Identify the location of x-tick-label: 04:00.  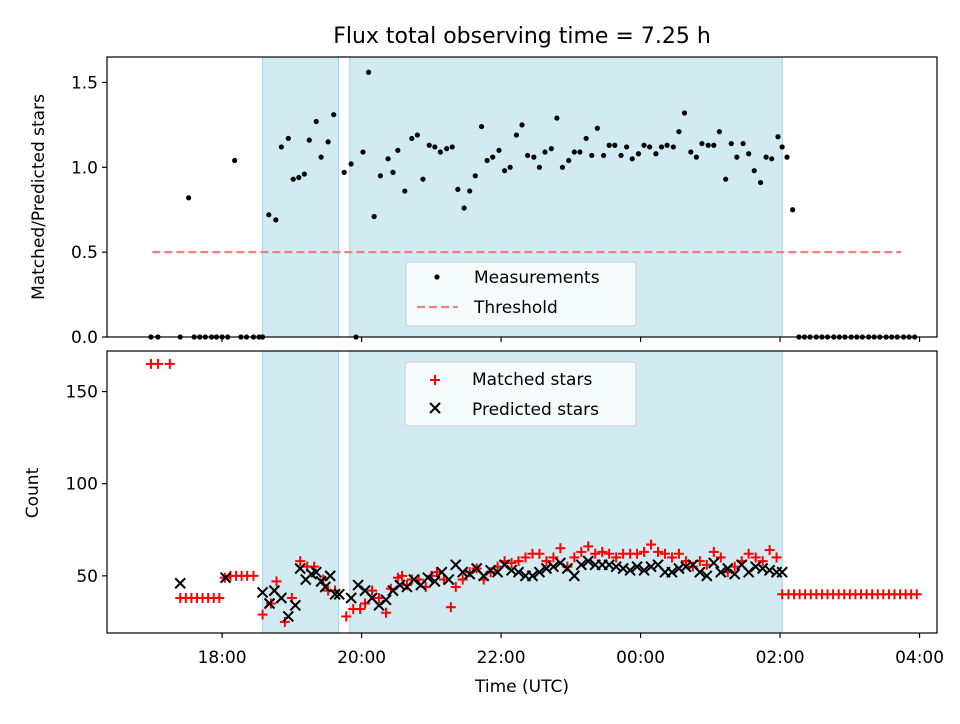
(919, 658).